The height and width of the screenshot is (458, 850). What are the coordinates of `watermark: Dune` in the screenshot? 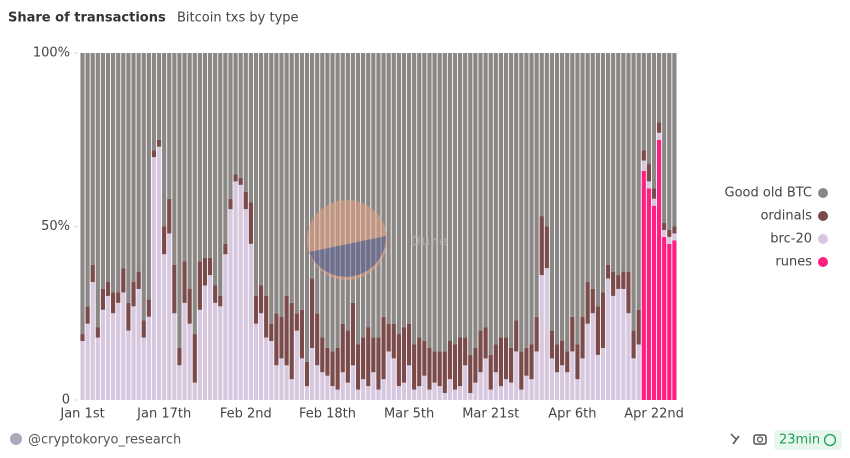 It's located at (377, 240).